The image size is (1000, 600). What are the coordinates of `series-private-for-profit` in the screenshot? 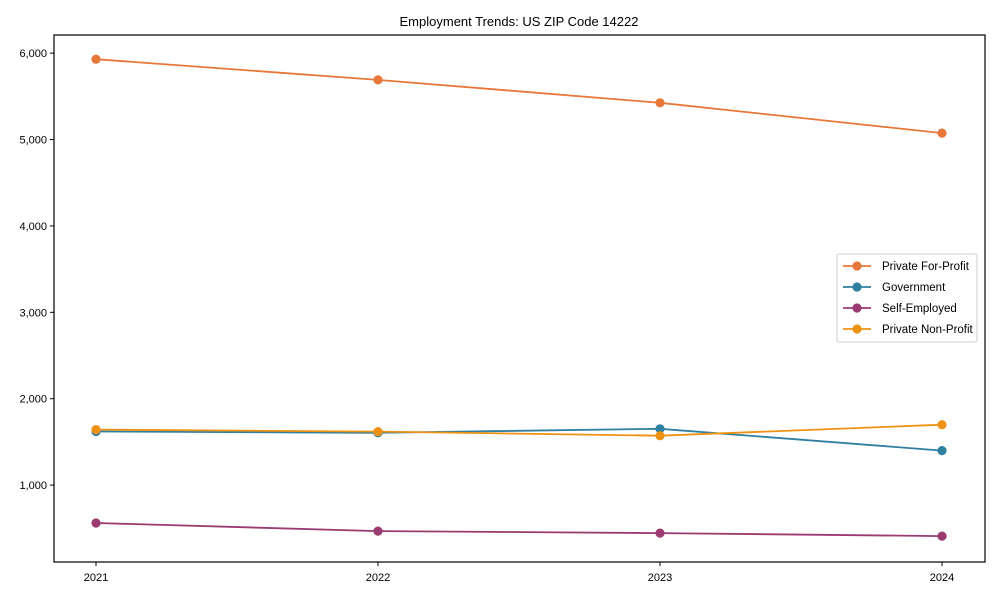 It's located at (519, 96).